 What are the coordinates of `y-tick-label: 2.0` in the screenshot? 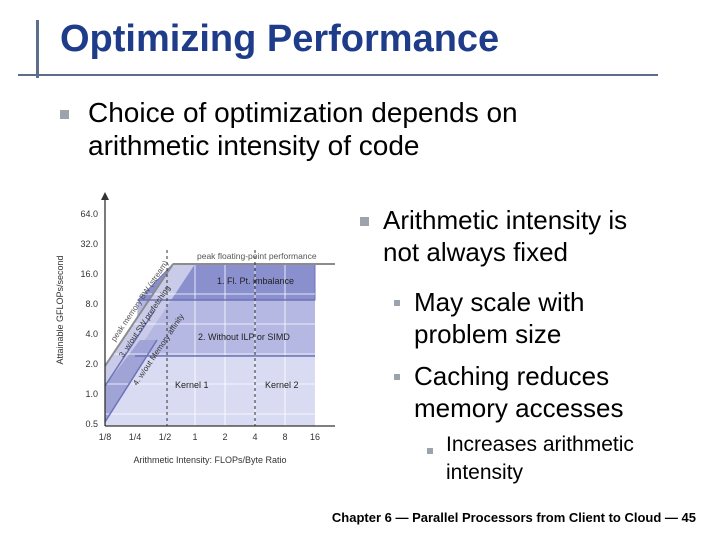 It's located at (91, 364).